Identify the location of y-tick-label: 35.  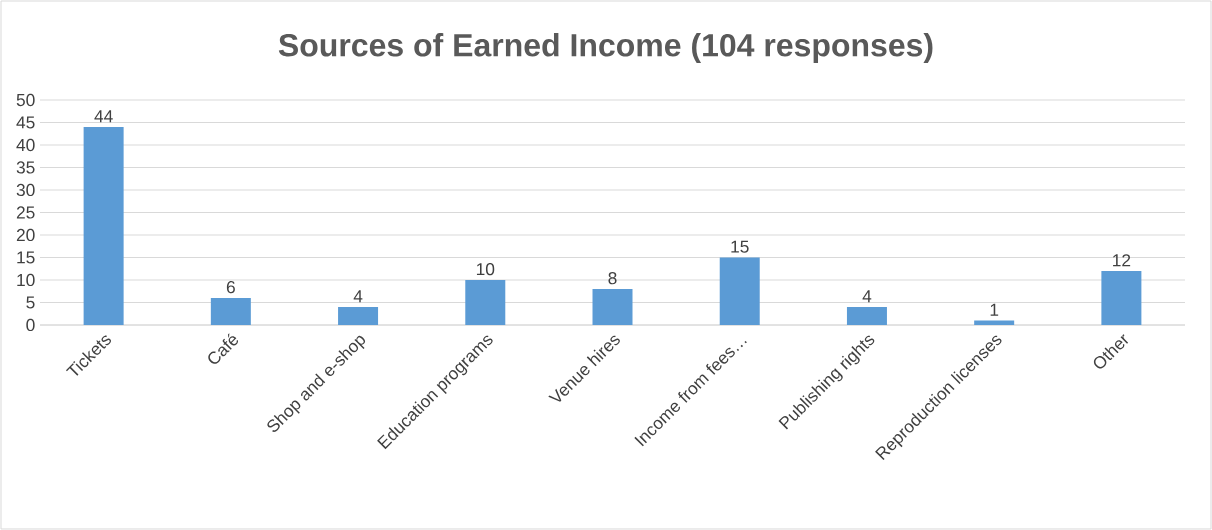
(25, 167).